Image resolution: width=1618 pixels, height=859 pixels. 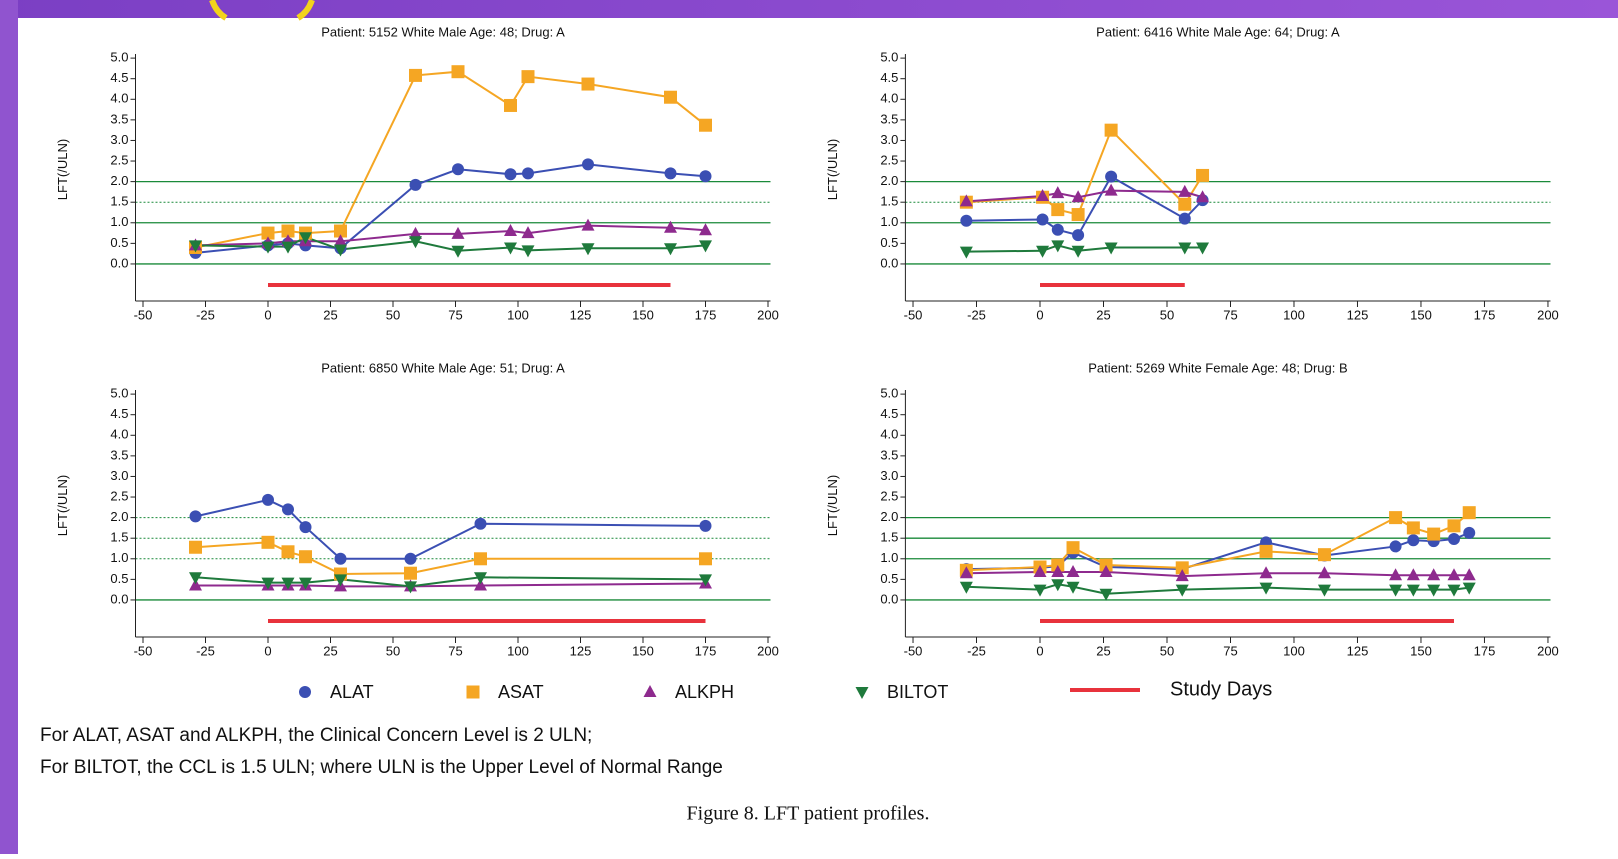 What do you see at coordinates (862, 693) in the screenshot?
I see `legend-marker` at bounding box center [862, 693].